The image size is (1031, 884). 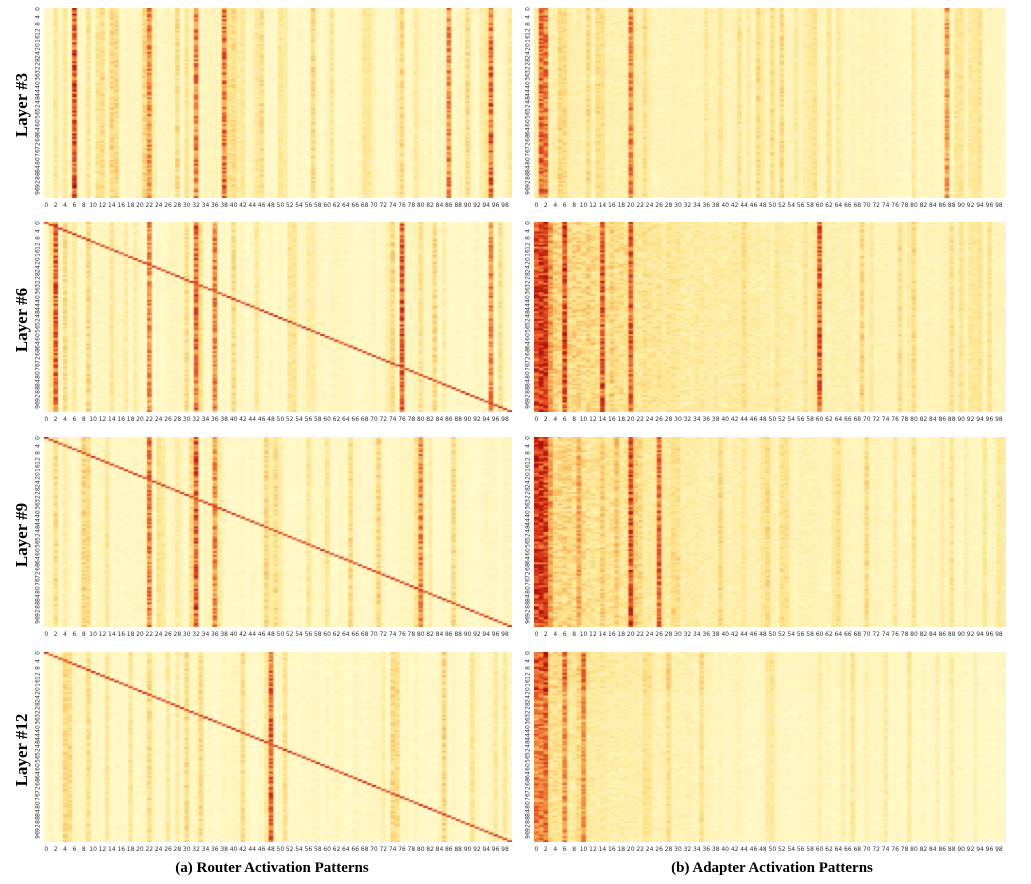 I want to click on x-tick-label: 84, so click(x=933, y=634).